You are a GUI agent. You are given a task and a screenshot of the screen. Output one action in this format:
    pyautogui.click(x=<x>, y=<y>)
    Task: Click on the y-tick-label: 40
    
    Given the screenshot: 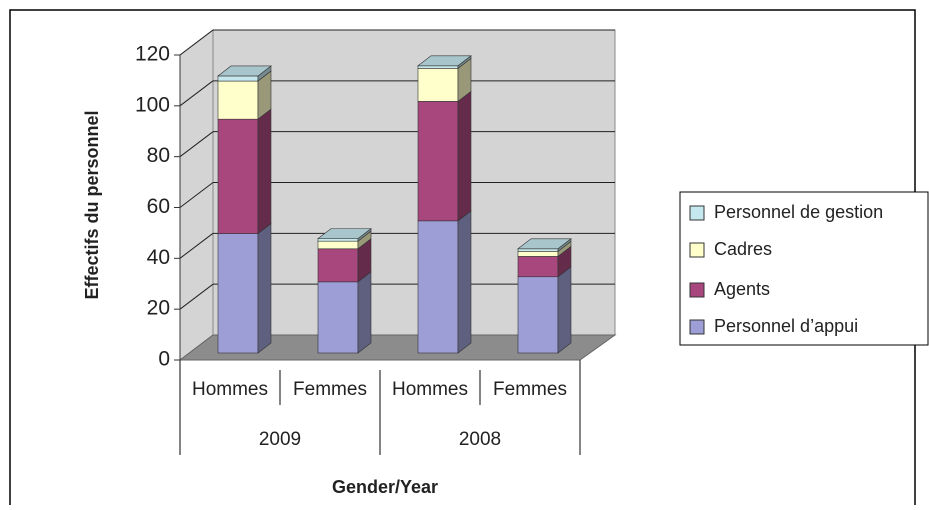 What is the action you would take?
    pyautogui.click(x=158, y=257)
    